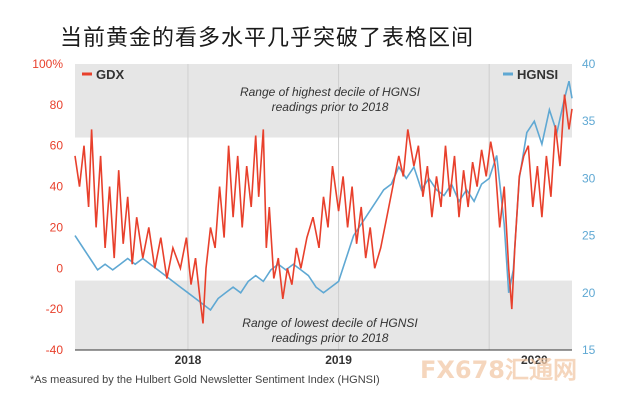 This screenshot has height=400, width=640. I want to click on gdx-legend-label: GDX, so click(110, 74).